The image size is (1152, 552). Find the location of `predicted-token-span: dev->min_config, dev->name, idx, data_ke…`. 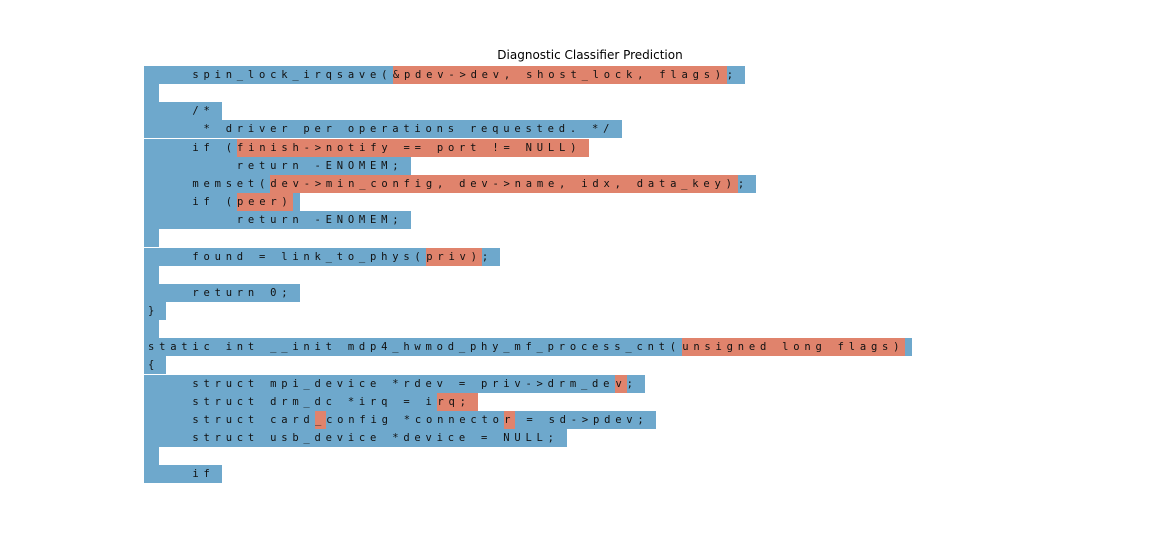

predicted-token-span: dev->min_config, dev->name, idx, data_ke… is located at coordinates (504, 183).